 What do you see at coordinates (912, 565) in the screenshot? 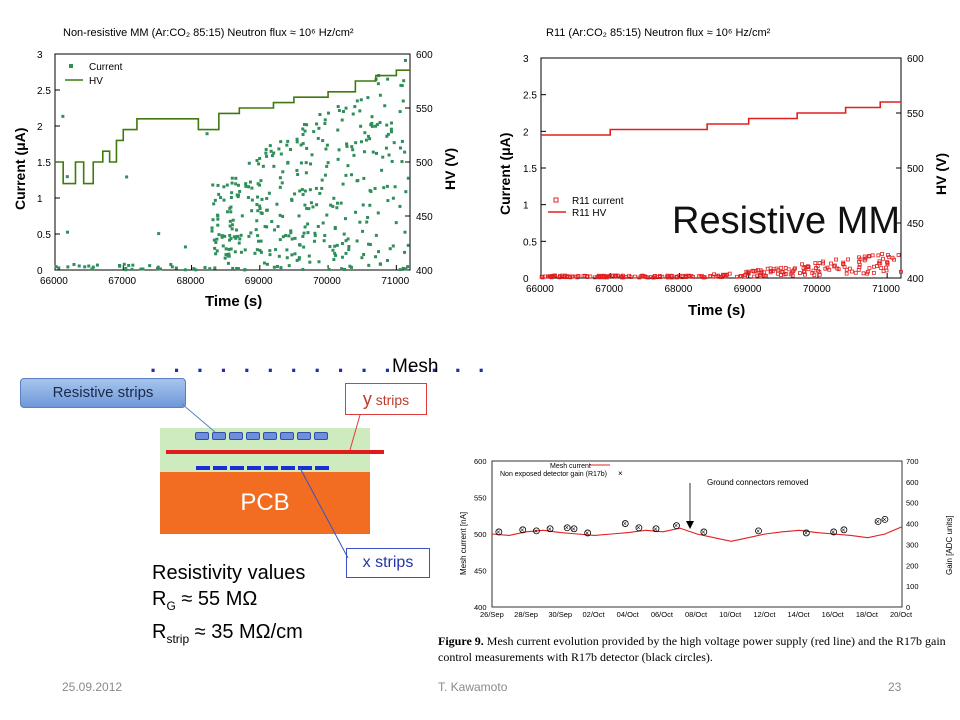
I see `y2-tick-label: 200` at bounding box center [912, 565].